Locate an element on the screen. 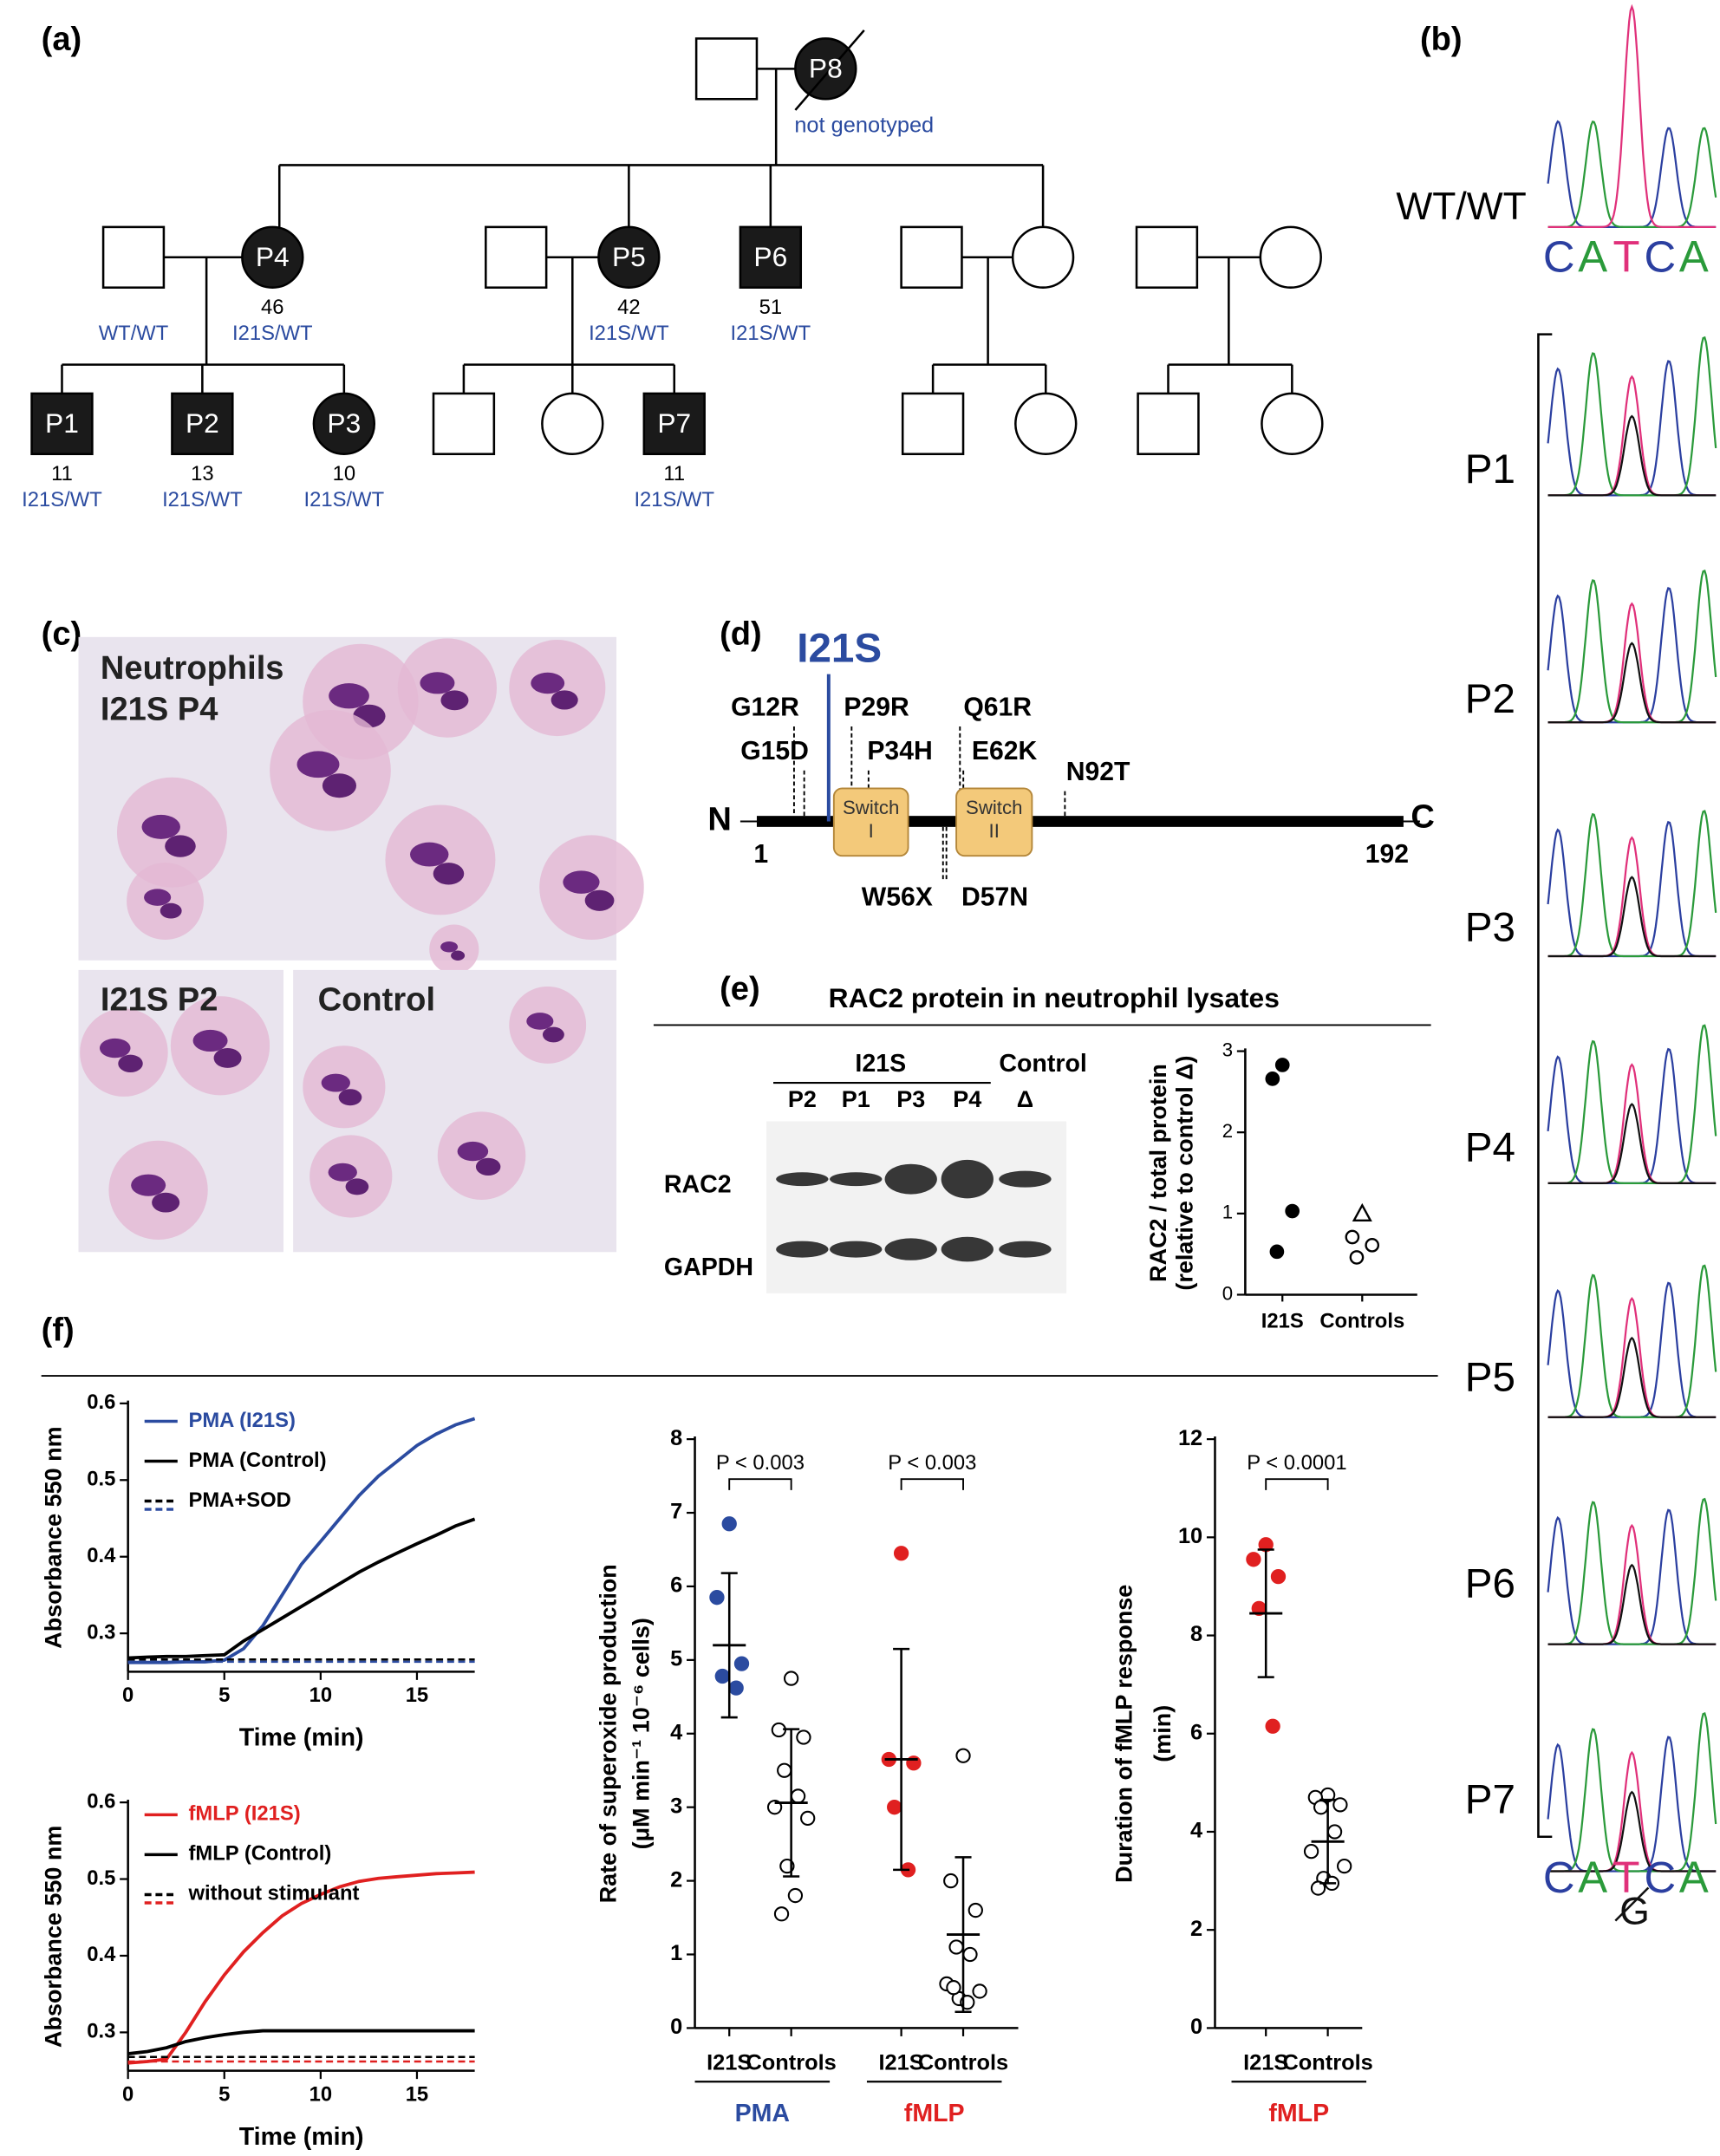 This screenshot has height=2156, width=1720. micrograph-label: I21S P2 is located at coordinates (160, 999).